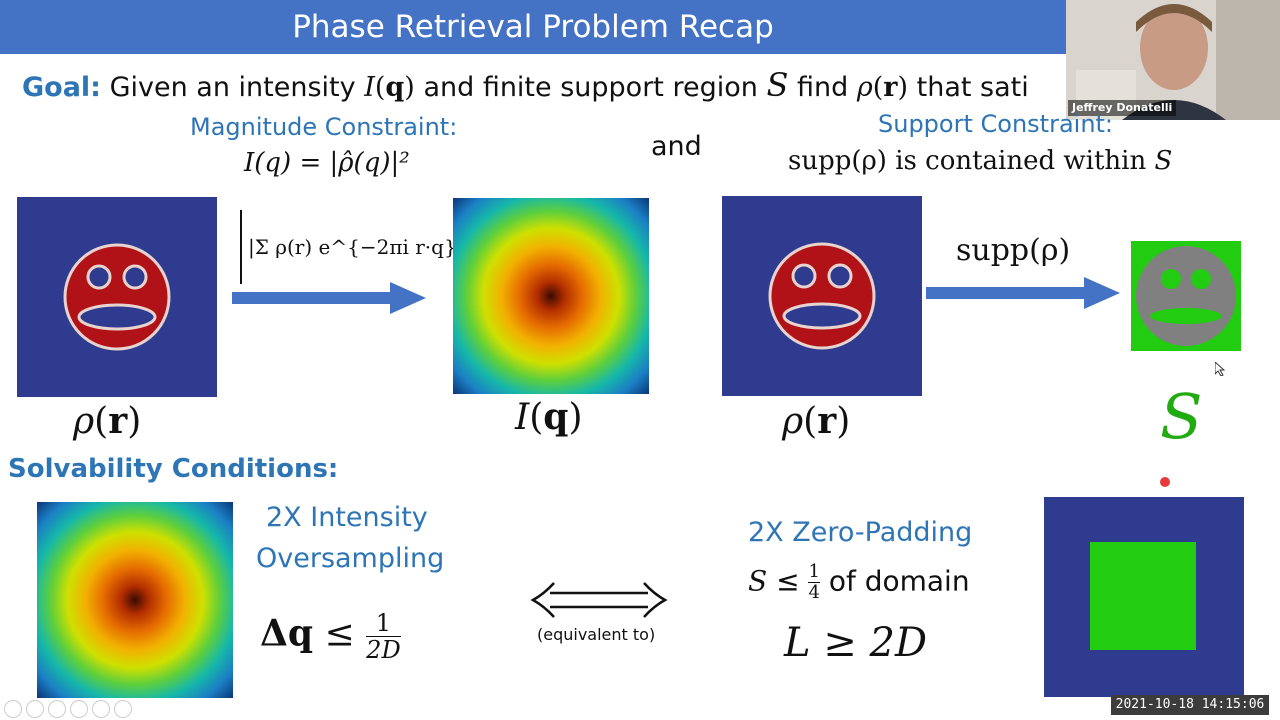 This screenshot has height=720, width=1280. Describe the element at coordinates (1220, 369) in the screenshot. I see `mouse-cursor-icon` at that location.